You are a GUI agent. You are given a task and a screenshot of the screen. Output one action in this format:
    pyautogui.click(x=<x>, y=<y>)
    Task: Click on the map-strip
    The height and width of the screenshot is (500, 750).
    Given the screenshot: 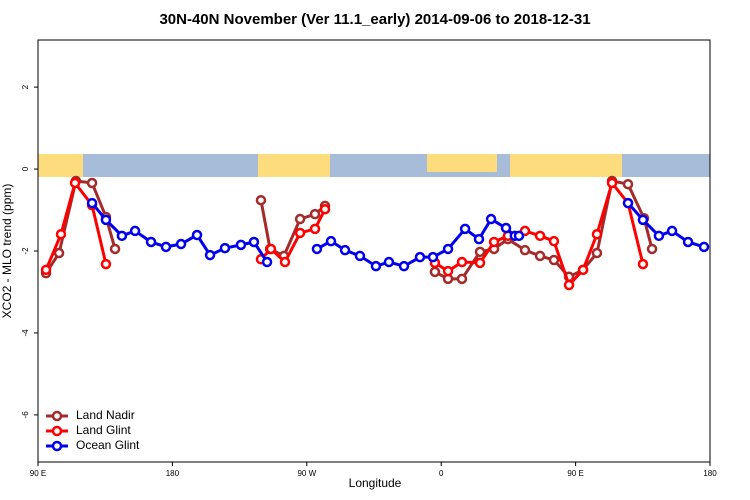 What is the action you would take?
    pyautogui.click(x=374, y=165)
    